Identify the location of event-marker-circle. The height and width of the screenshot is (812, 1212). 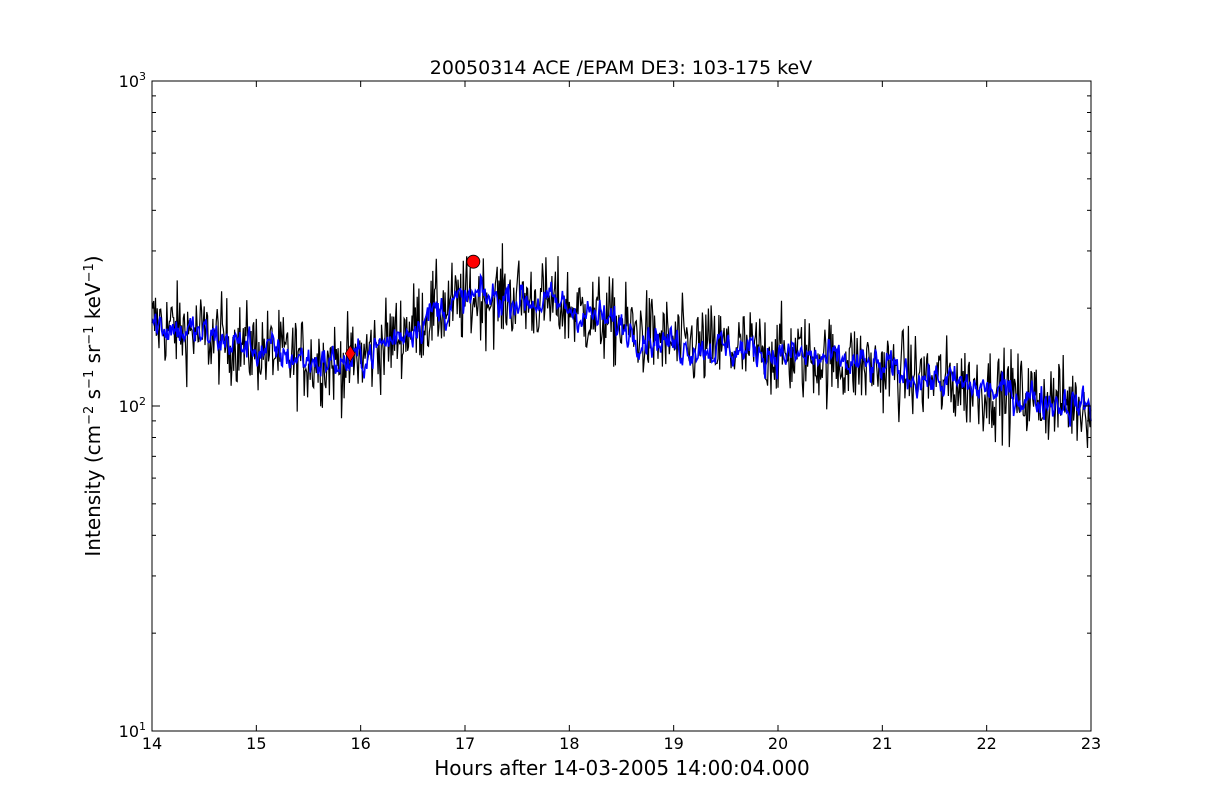
(473, 261).